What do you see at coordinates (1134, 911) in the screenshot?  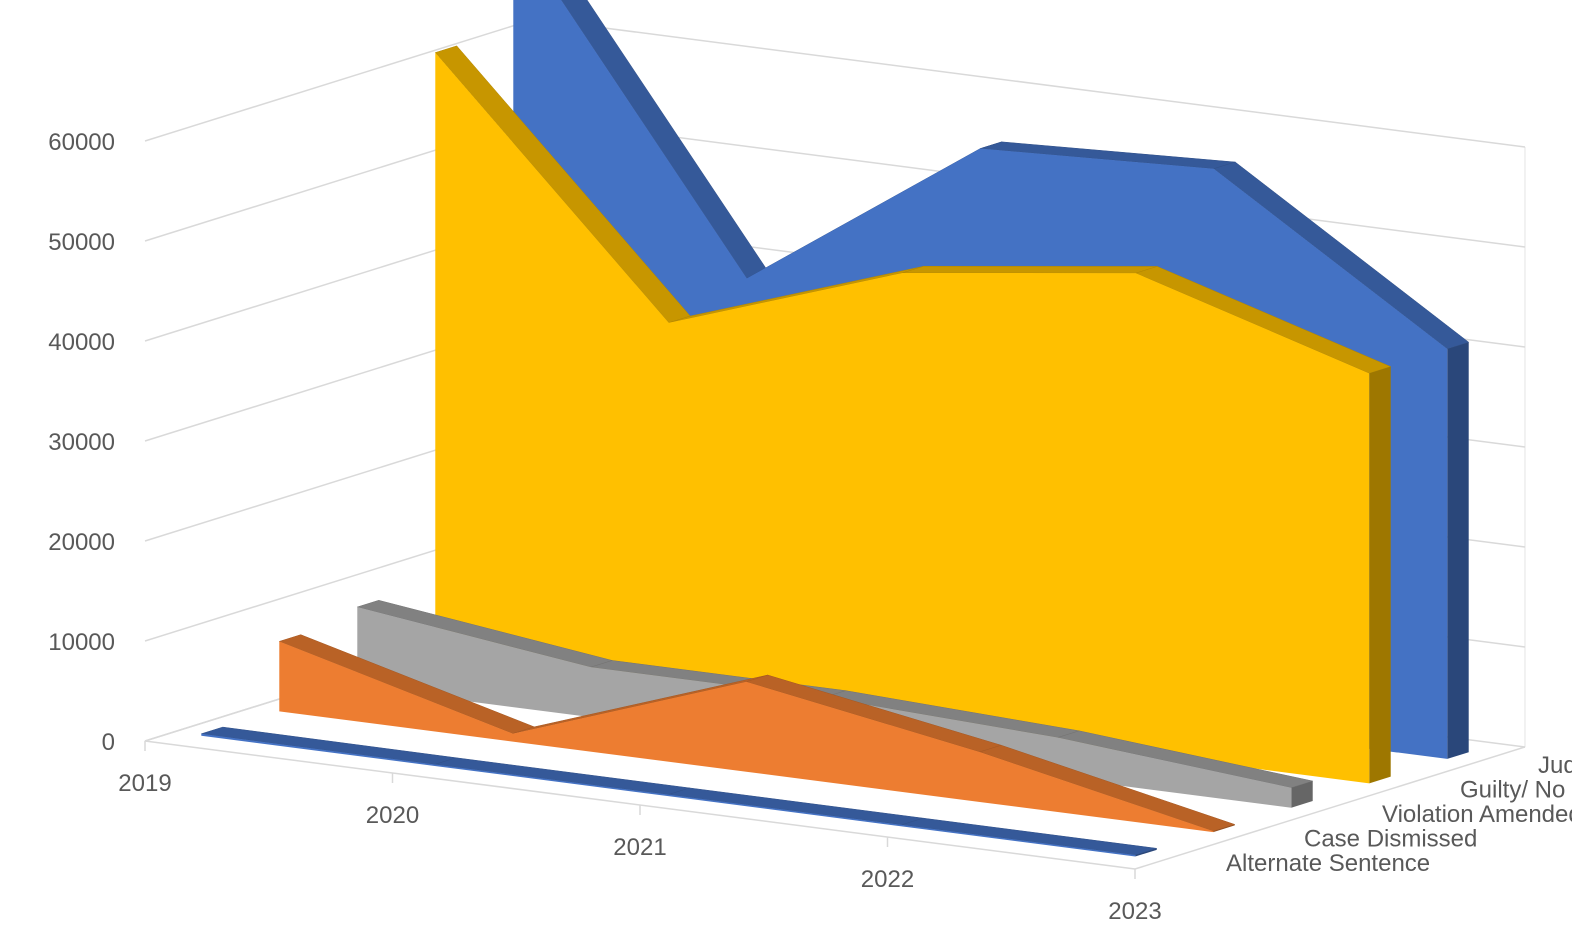 I see `x-tick-label: 2023` at bounding box center [1134, 911].